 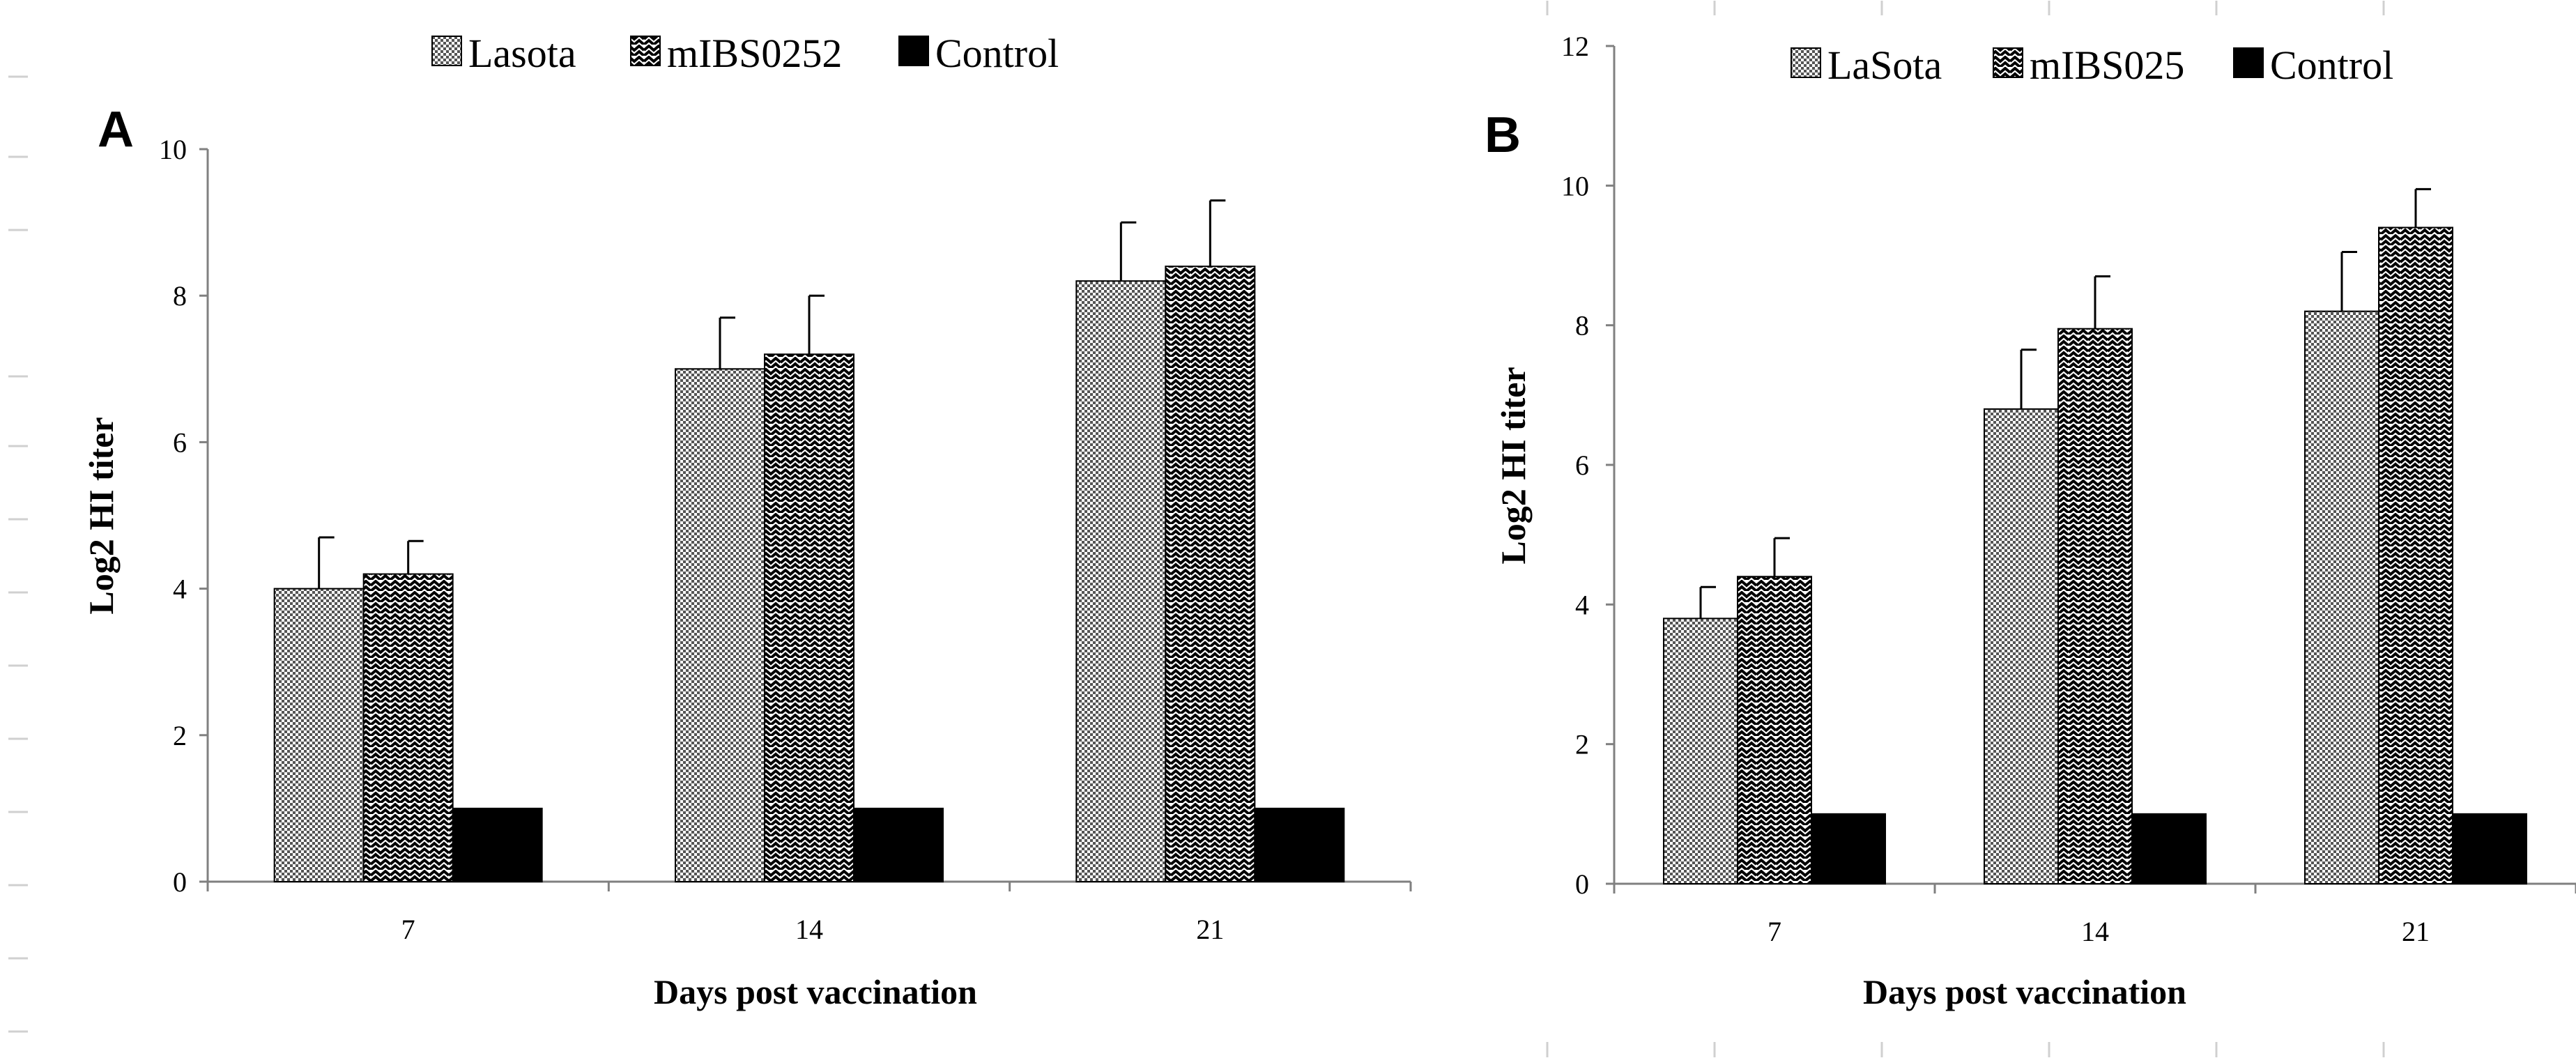 I want to click on legend-label: LaSota, so click(x=1884, y=65).